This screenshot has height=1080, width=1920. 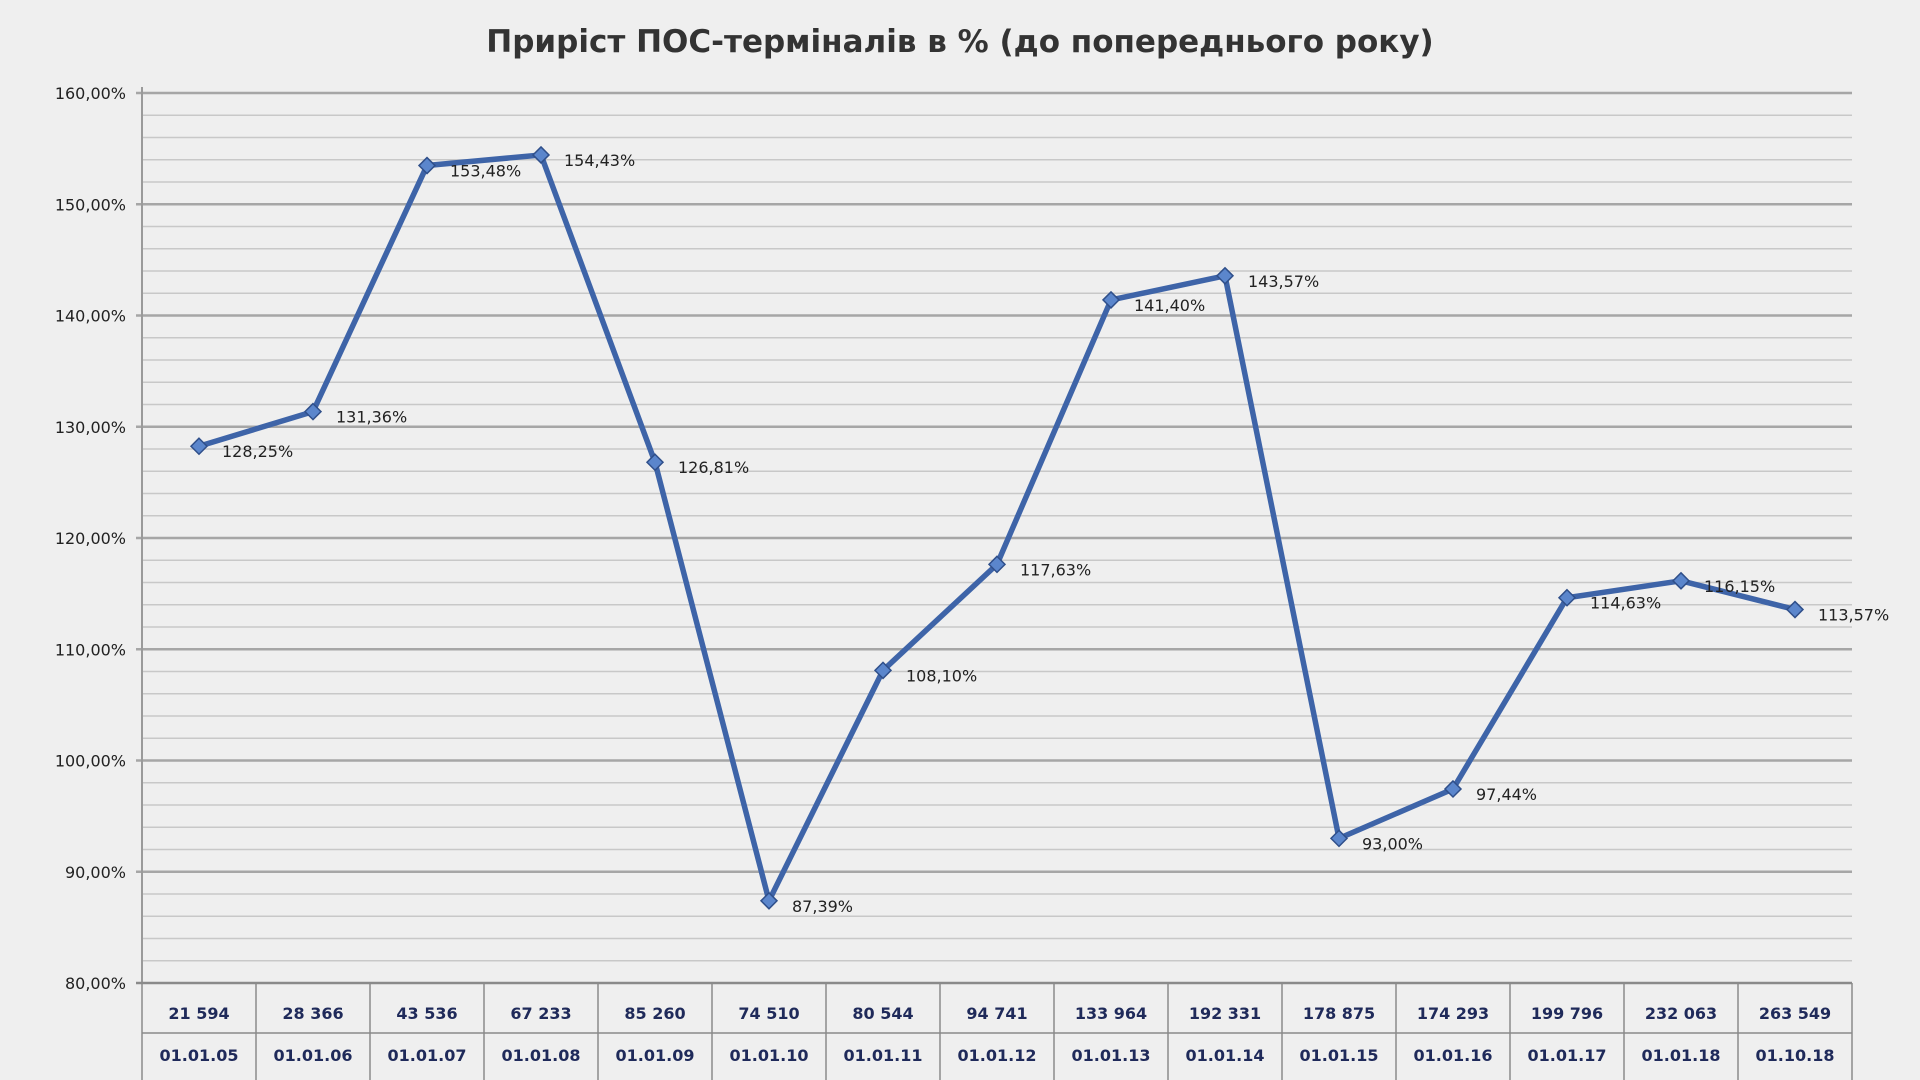 What do you see at coordinates (768, 1013) in the screenshot?
I see `category-count: 74 510` at bounding box center [768, 1013].